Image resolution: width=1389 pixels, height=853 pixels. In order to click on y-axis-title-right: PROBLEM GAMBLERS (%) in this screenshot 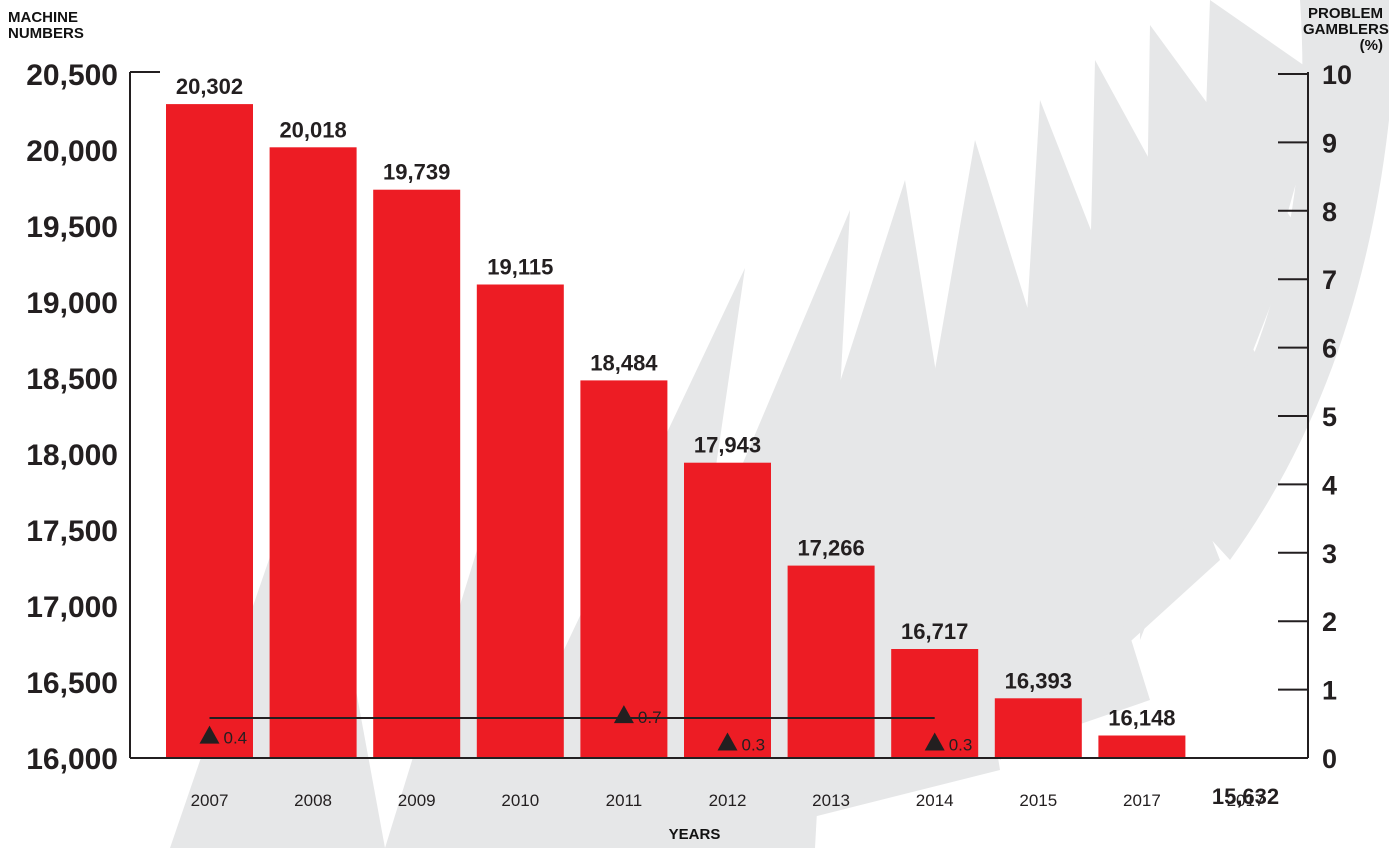, I will do `click(1346, 29)`.